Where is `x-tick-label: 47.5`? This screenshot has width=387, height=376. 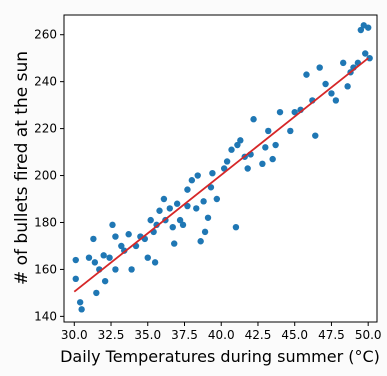
x-tick-label: 47.5 is located at coordinates (331, 335).